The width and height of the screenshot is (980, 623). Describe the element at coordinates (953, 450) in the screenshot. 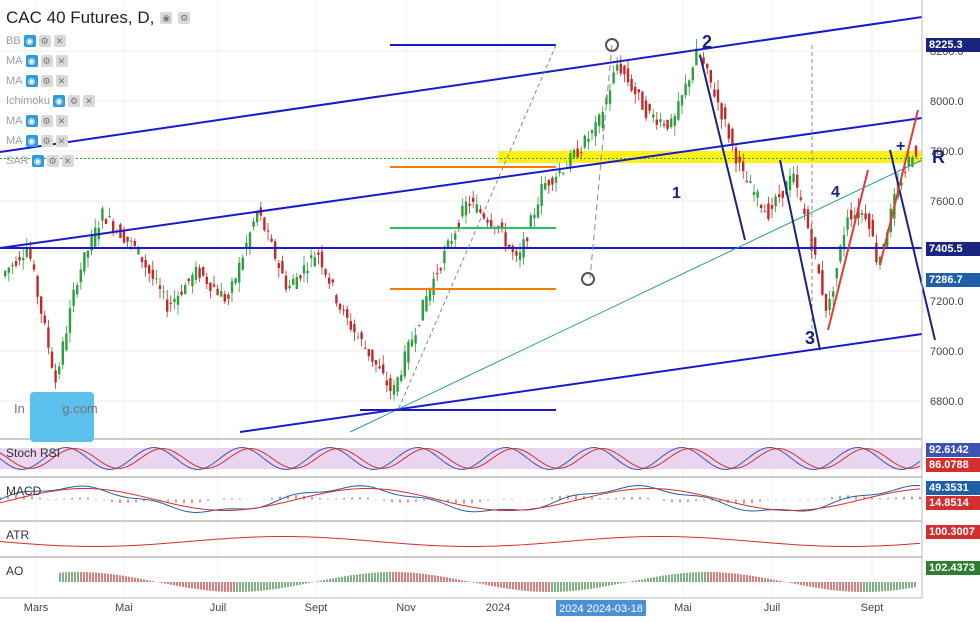

I see `pane-value-badge: 92.6142` at that location.